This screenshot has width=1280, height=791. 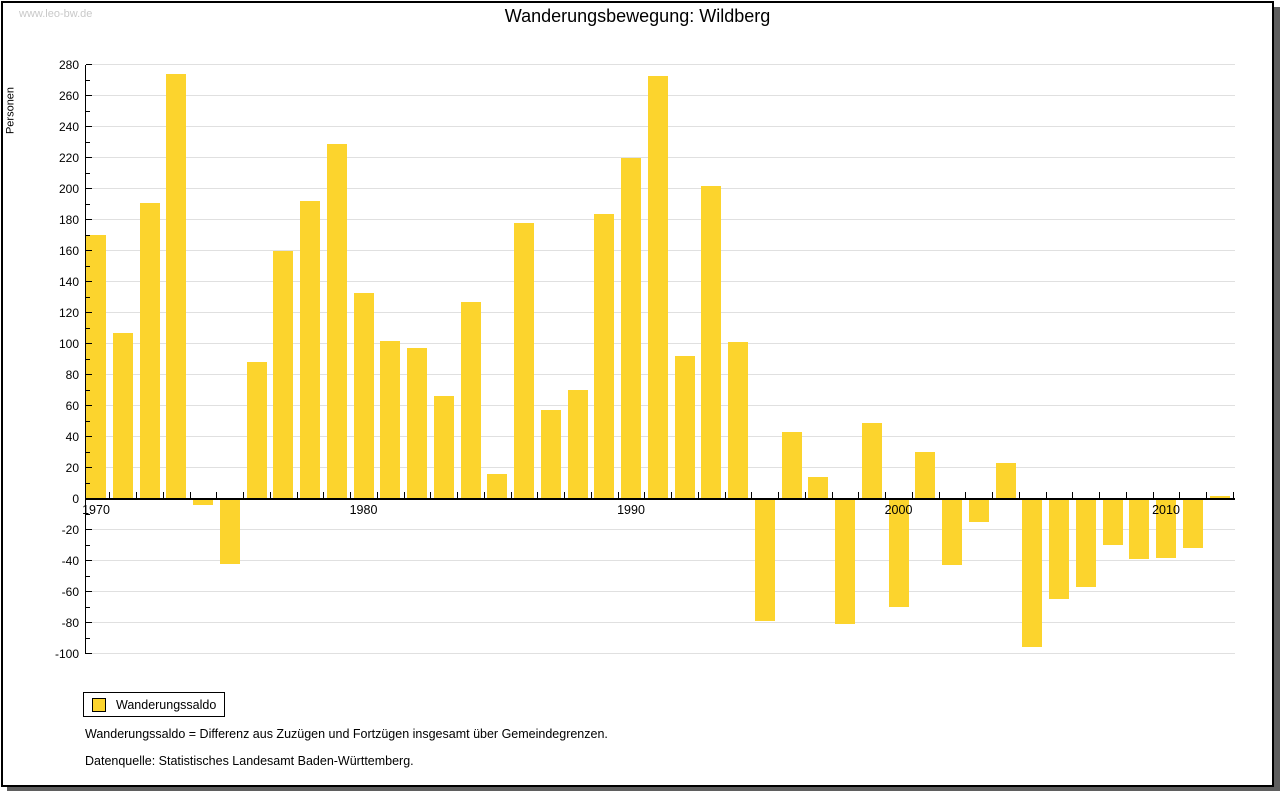 I want to click on bar-1976, so click(x=256, y=430).